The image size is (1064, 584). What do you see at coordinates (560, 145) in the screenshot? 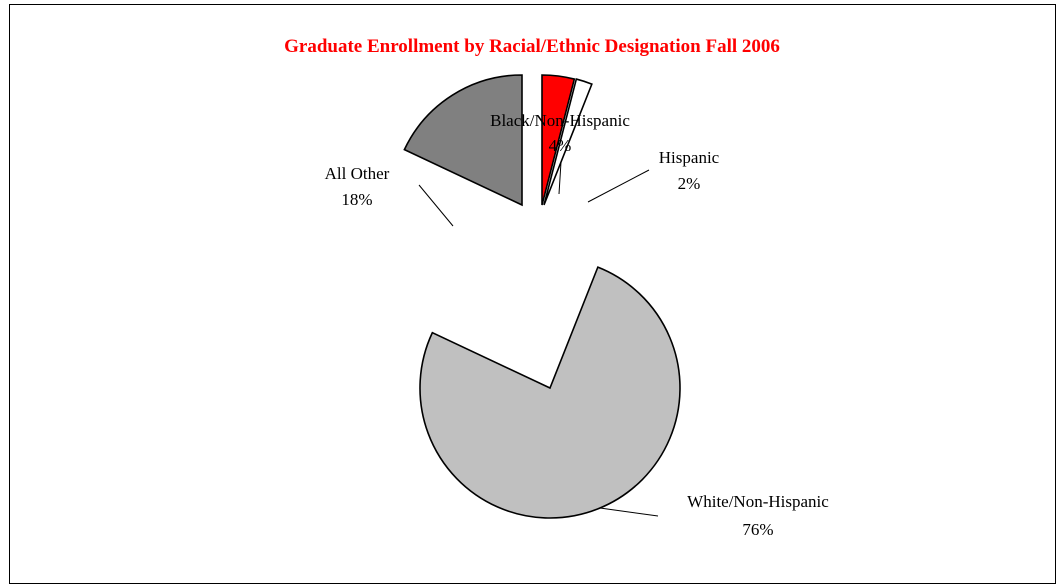
I see `slice-percent-black-non-hispanic: 4%` at bounding box center [560, 145].